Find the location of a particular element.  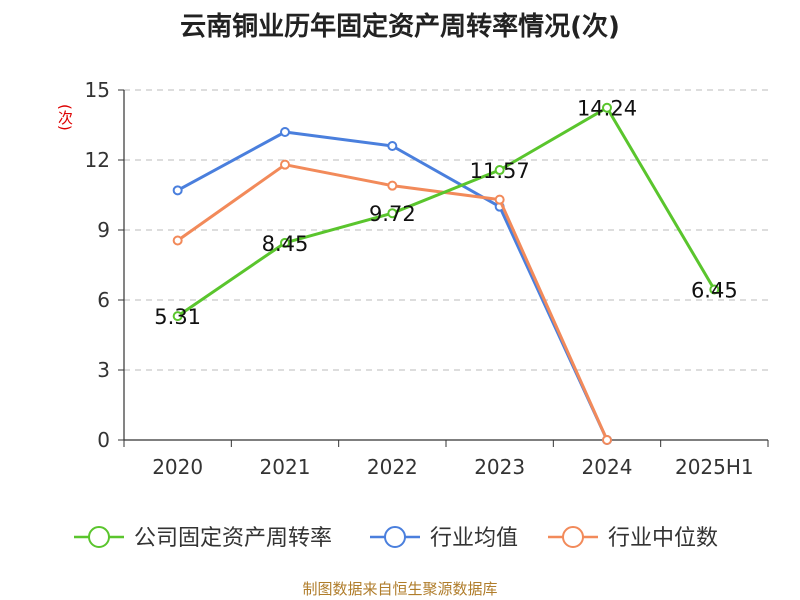

x-tick-label: 2025H1 is located at coordinates (714, 467).